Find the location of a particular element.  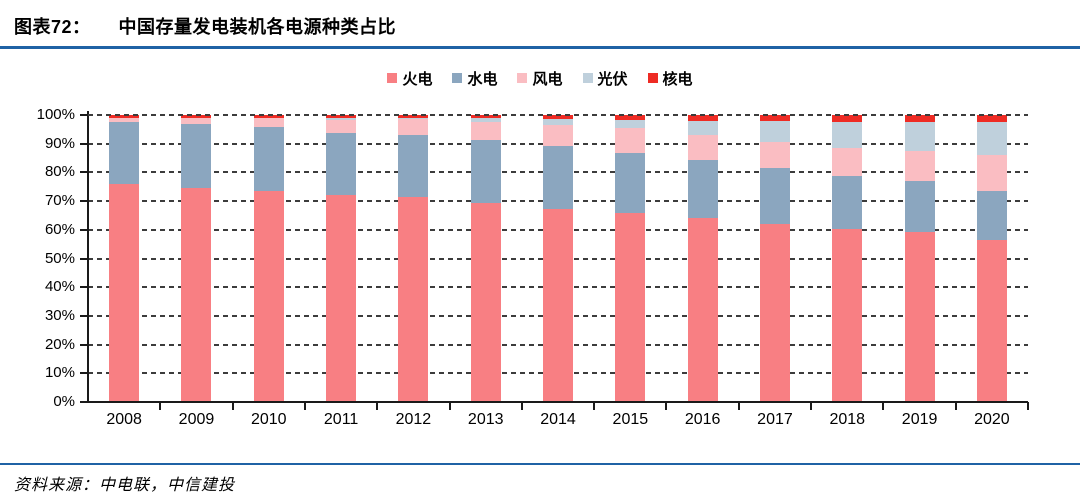

y-axis-line is located at coordinates (88, 256).